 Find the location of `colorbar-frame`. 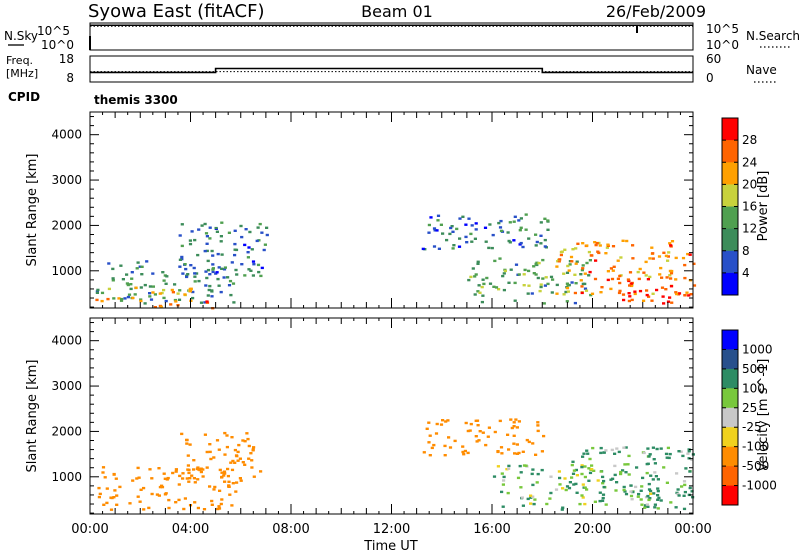

colorbar-frame is located at coordinates (730, 417).